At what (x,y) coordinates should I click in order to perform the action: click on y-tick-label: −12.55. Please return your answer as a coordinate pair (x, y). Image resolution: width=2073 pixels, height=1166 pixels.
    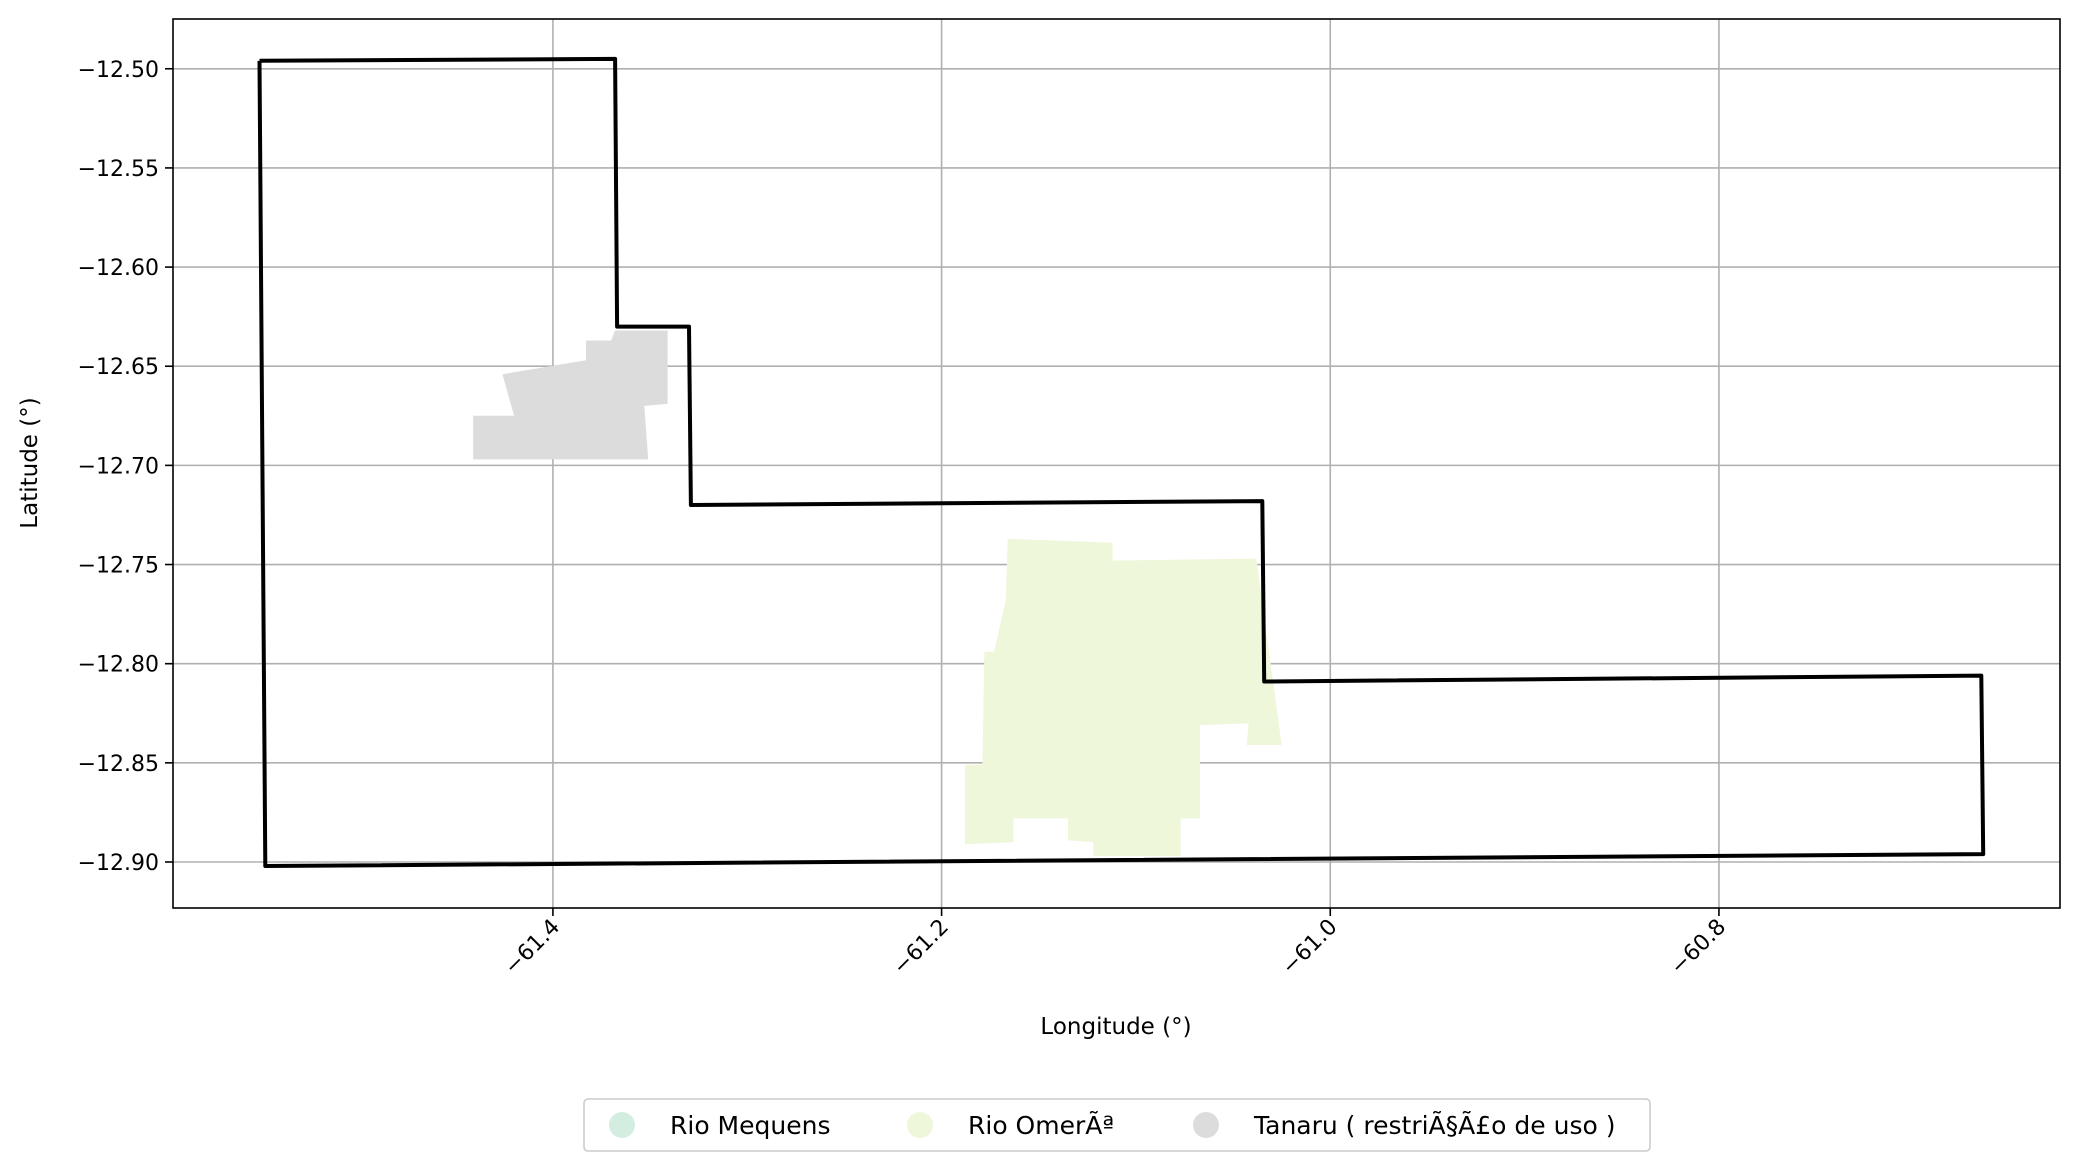
    Looking at the image, I should click on (118, 169).